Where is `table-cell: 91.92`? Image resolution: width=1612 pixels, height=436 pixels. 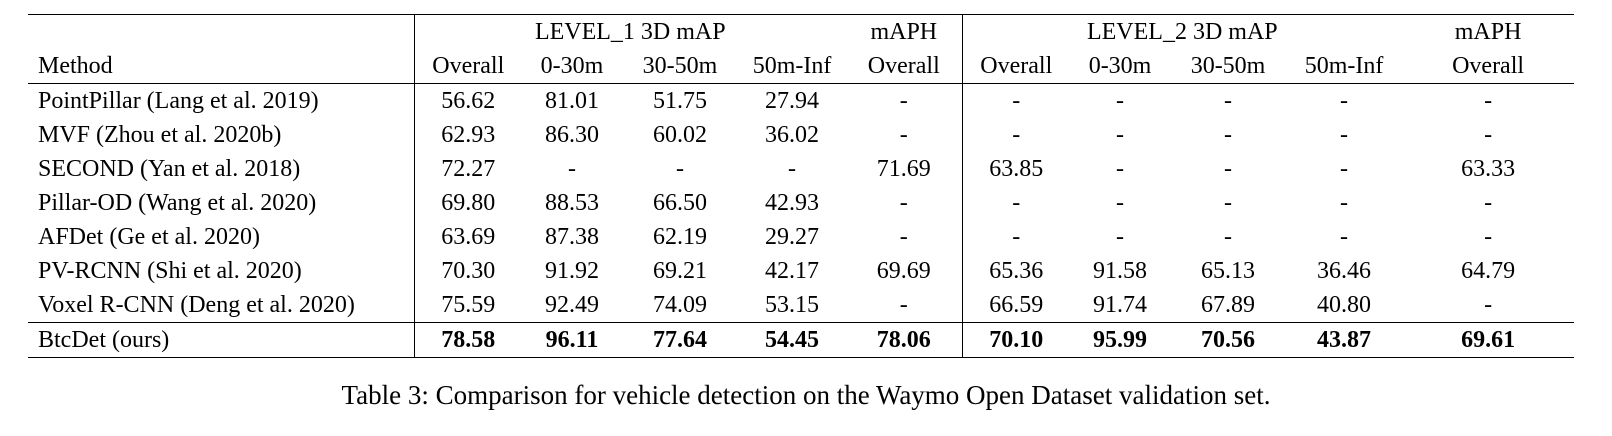 table-cell: 91.92 is located at coordinates (572, 271).